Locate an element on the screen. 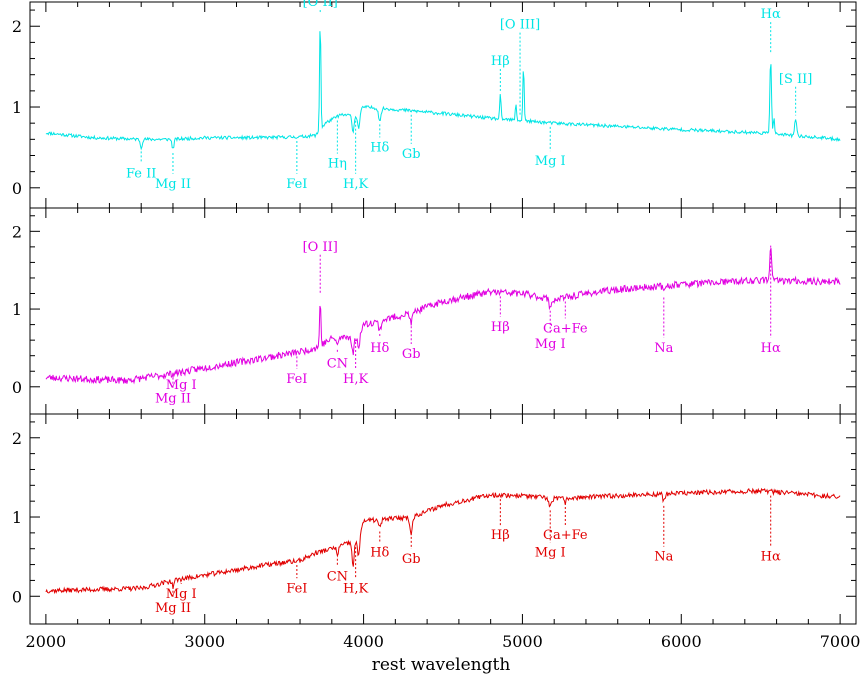 The image size is (868, 675). spectral-line-label: [O III] is located at coordinates (520, 25).